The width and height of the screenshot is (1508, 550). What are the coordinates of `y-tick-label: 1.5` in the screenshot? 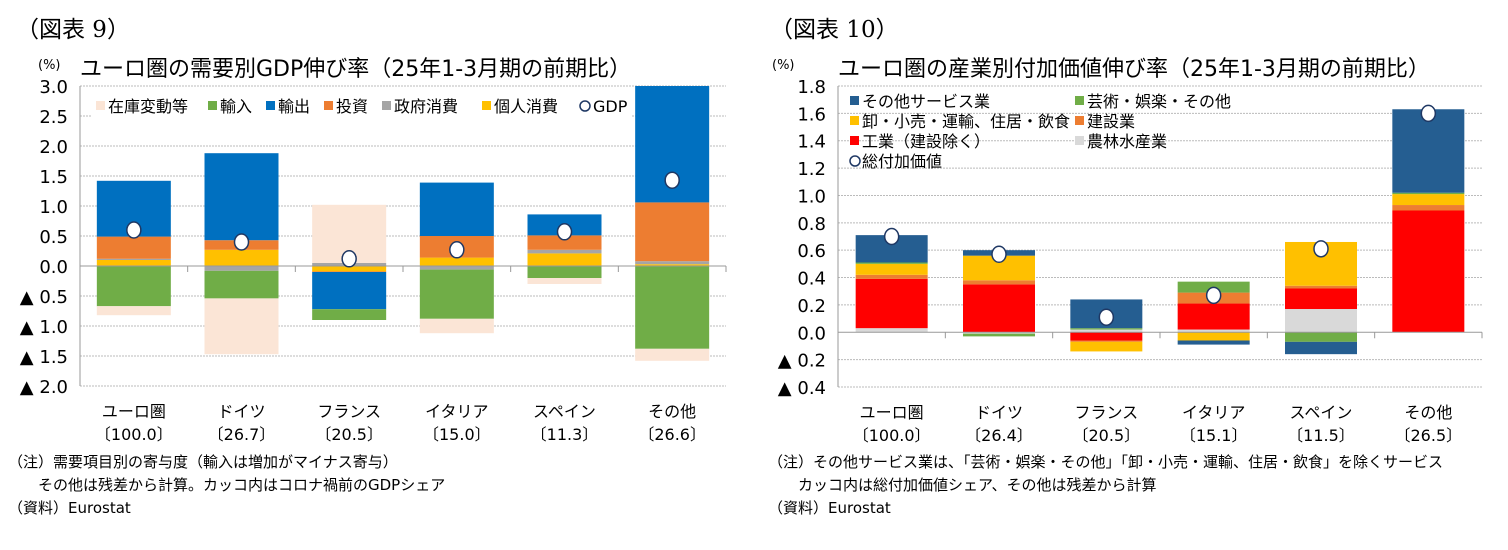 It's located at (53, 177).